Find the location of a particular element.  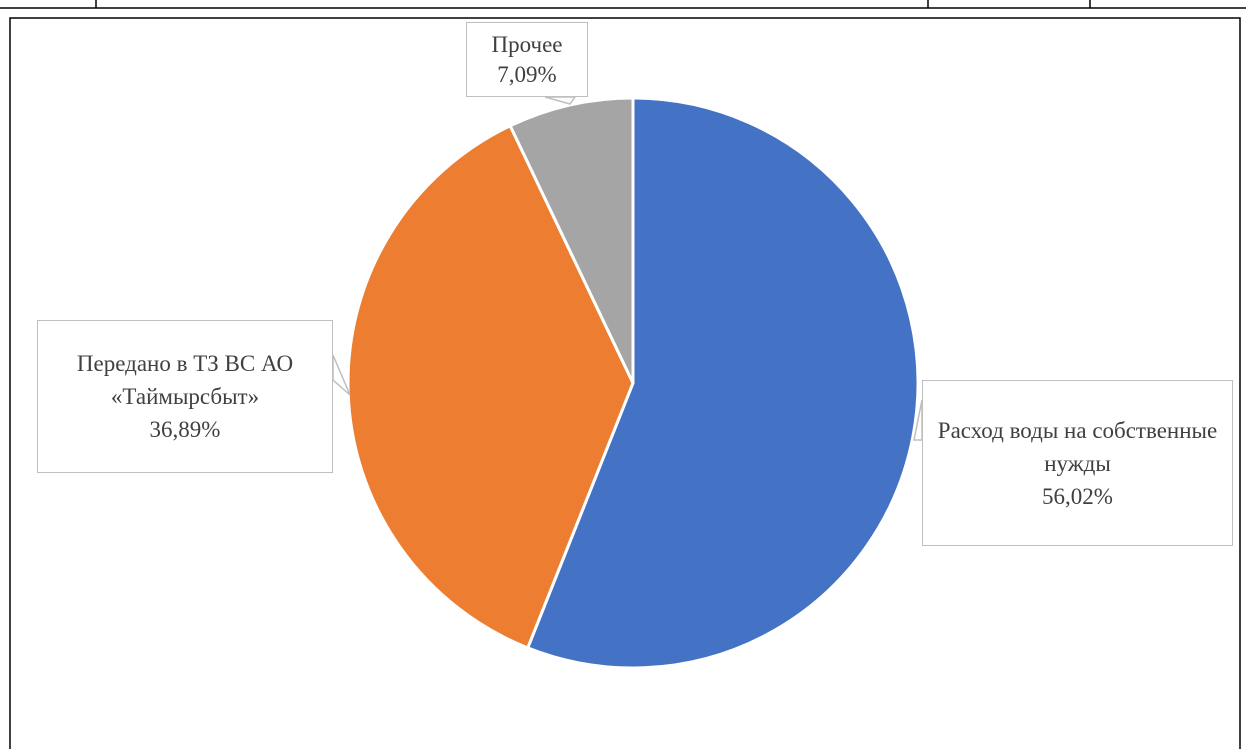

data-label: Прочее 7,09% is located at coordinates (527, 59).